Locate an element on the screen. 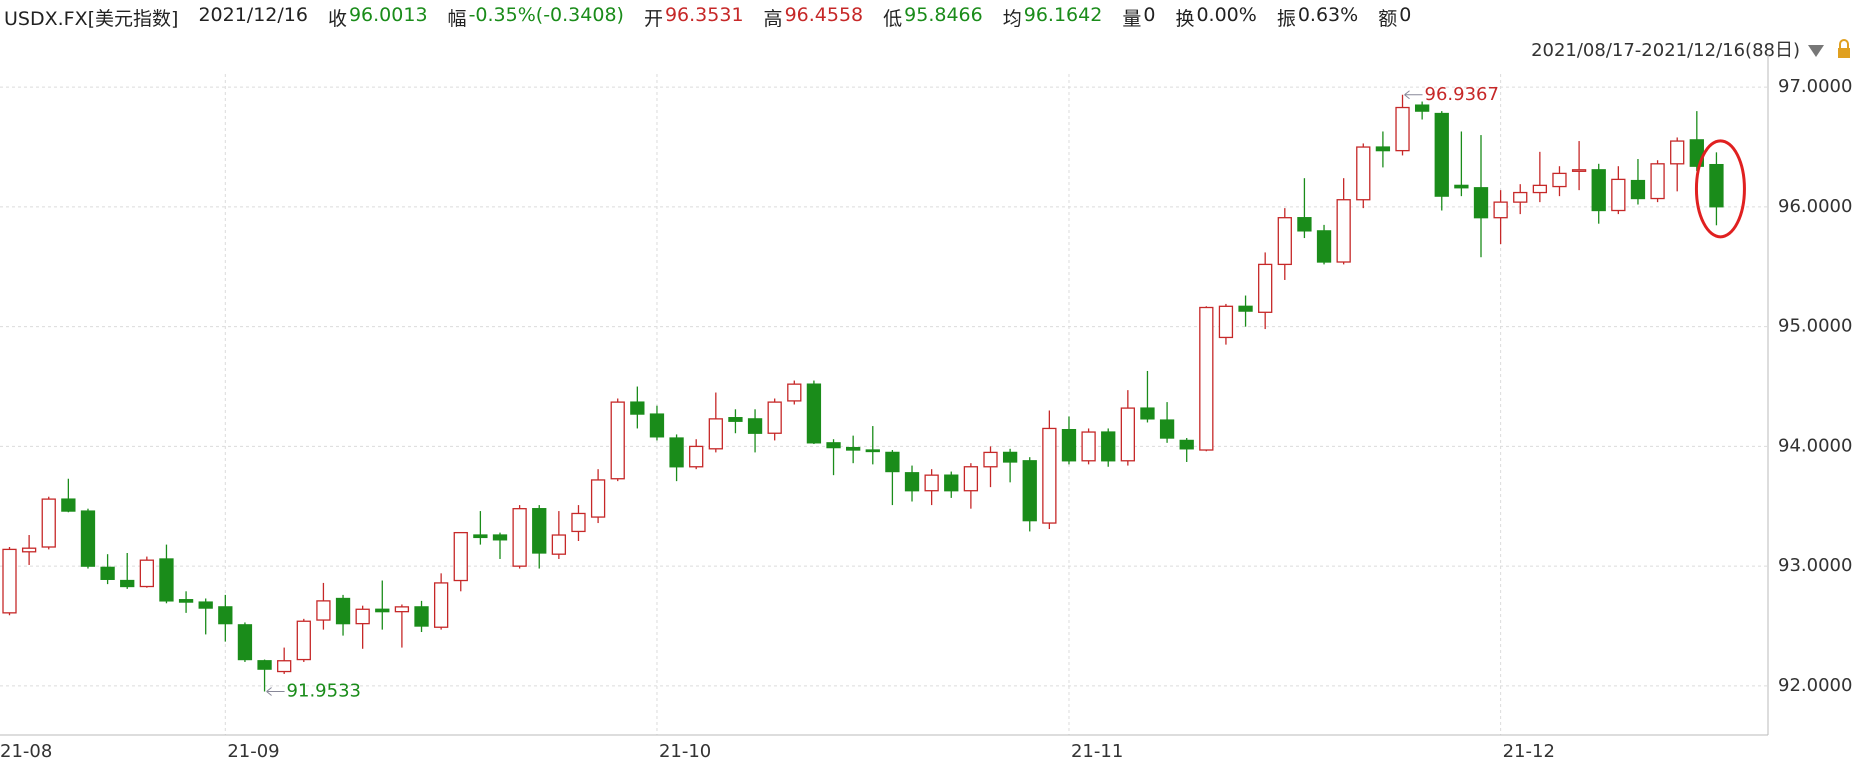  field: 振 0.63% is located at coordinates (1317, 17).